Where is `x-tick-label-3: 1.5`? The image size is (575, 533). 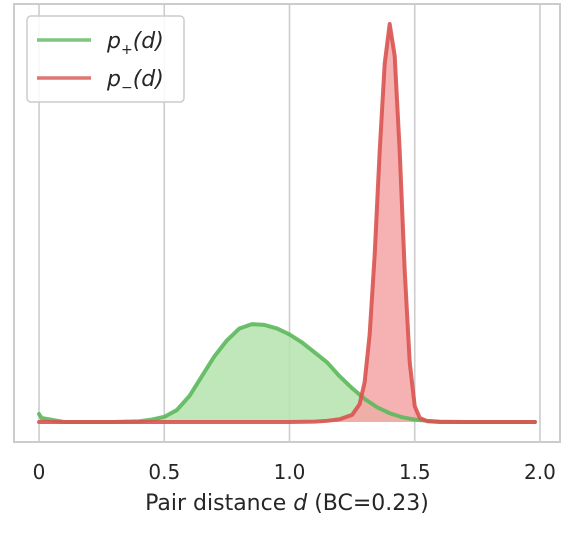 x-tick-label-3: 1.5 is located at coordinates (415, 472).